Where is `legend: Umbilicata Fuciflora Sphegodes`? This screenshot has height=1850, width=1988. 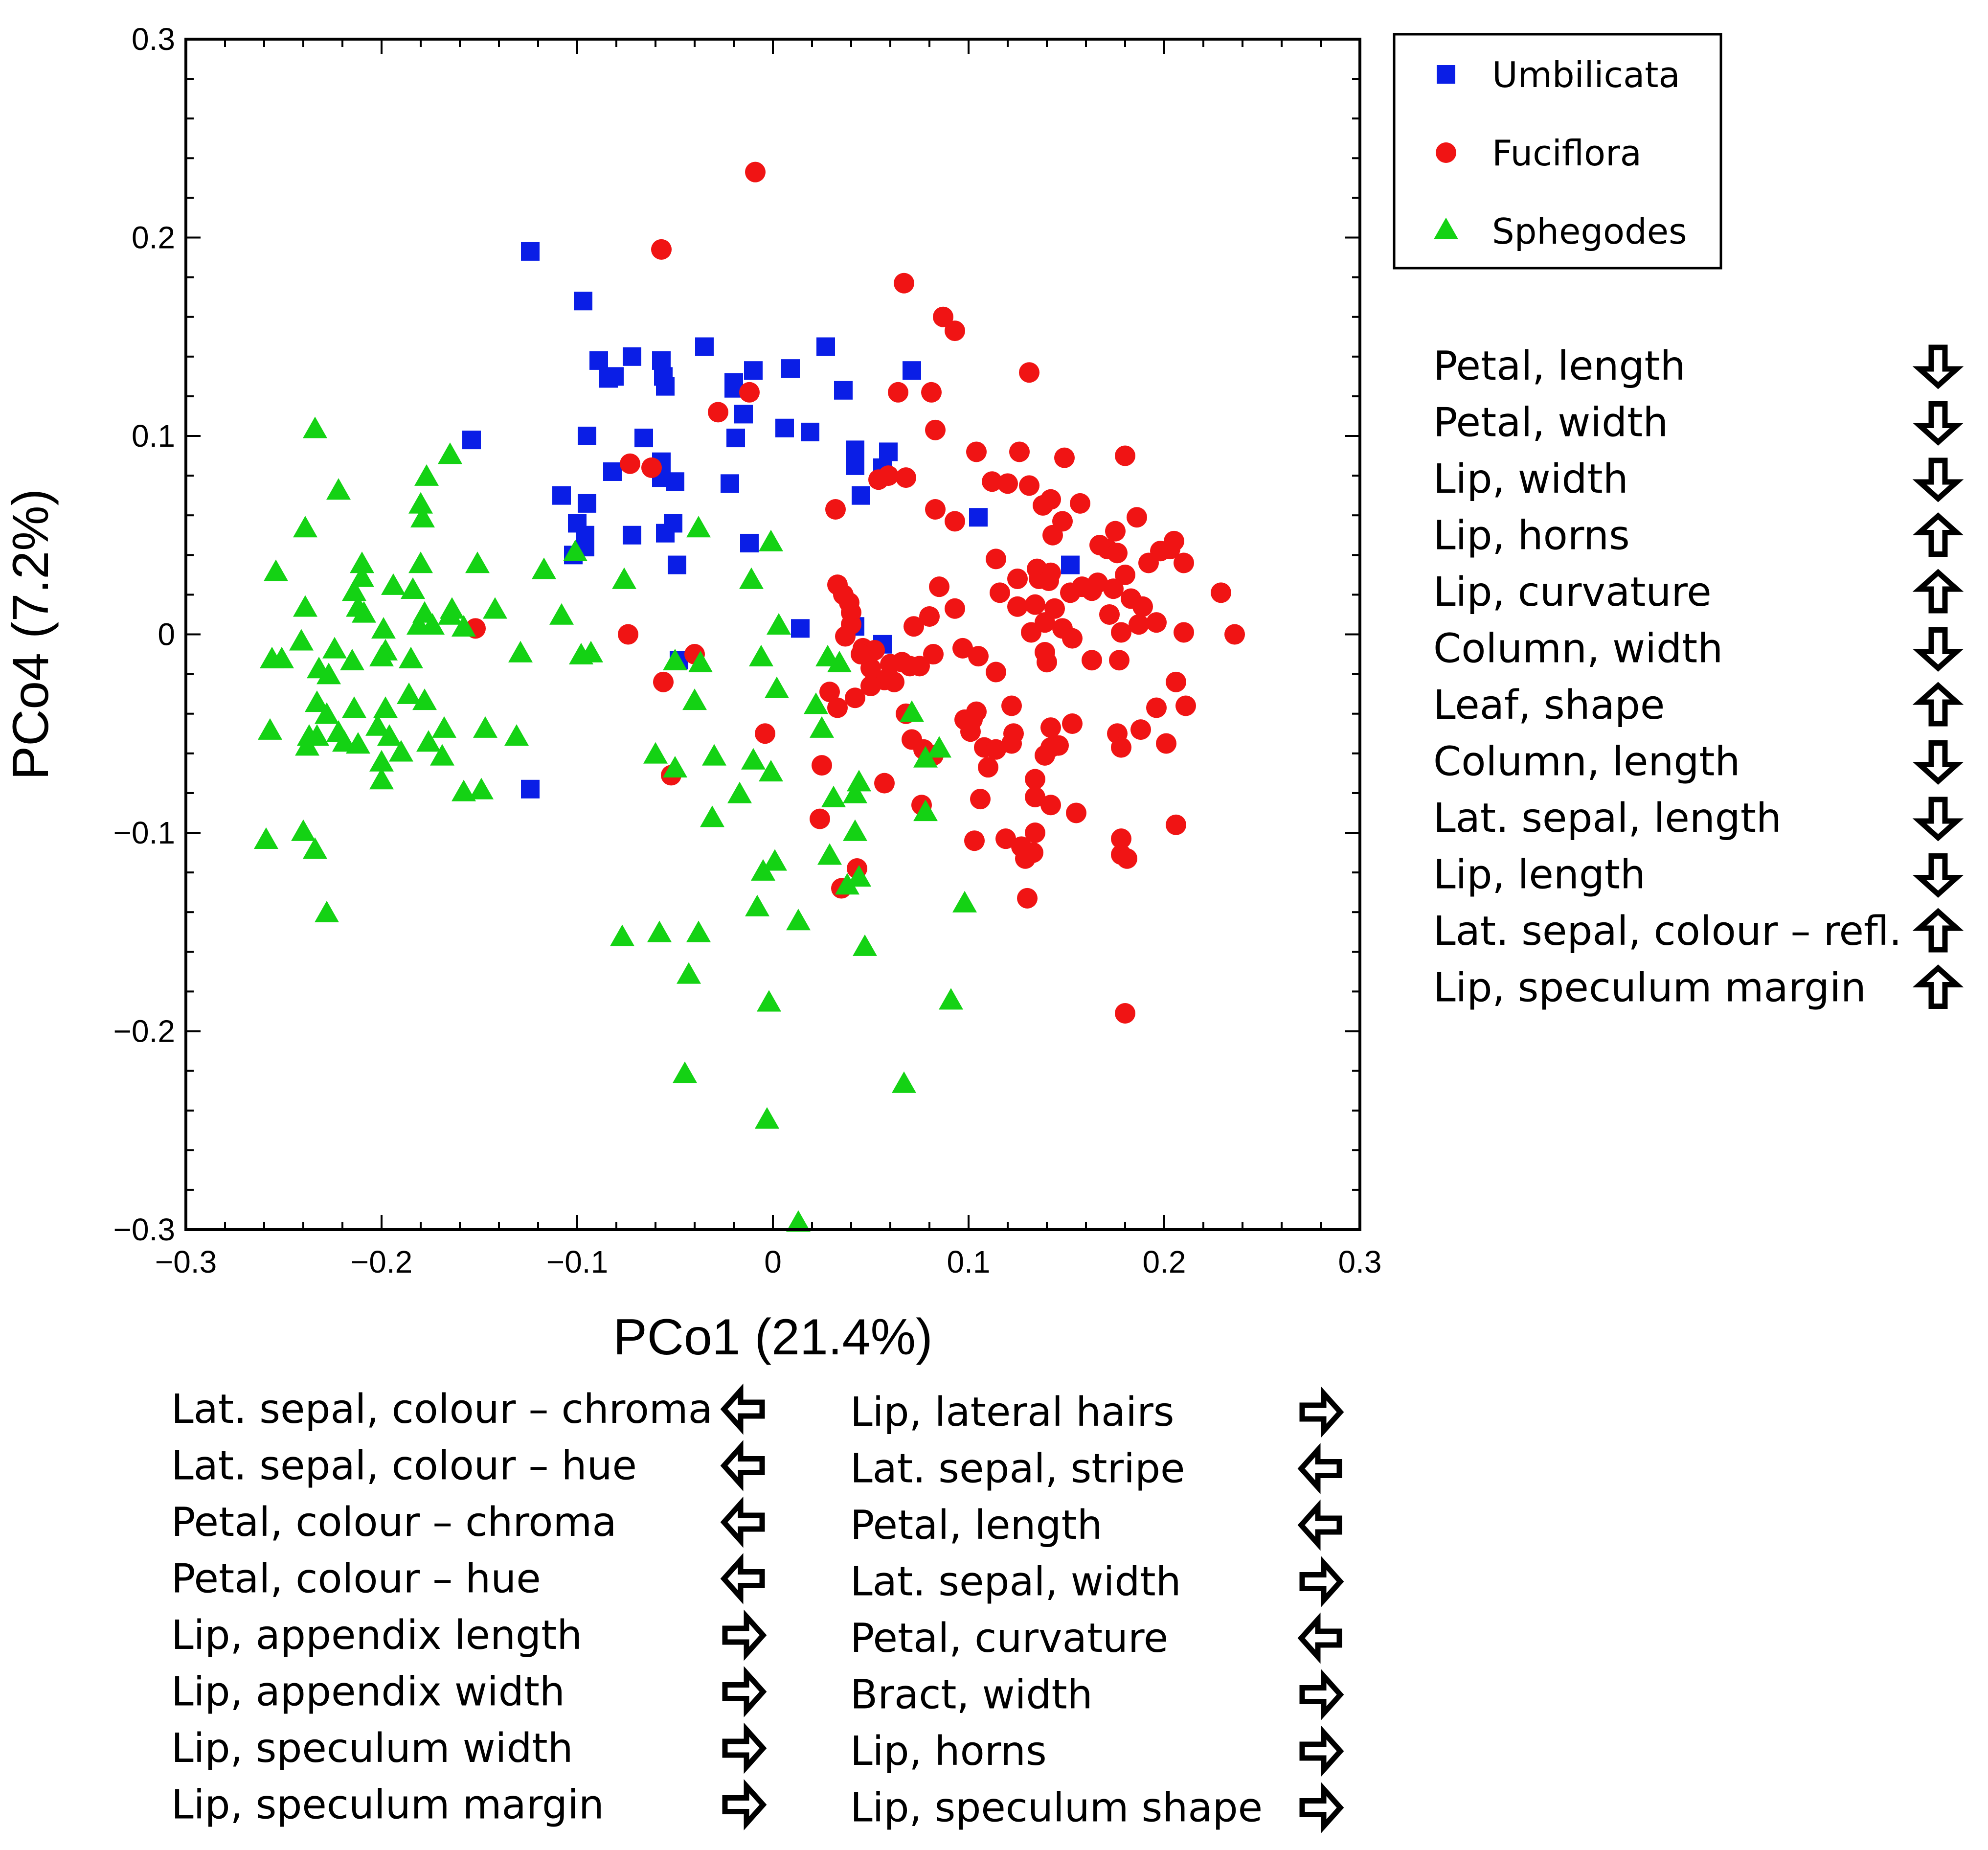
legend: Umbilicata Fuciflora Sphegodes is located at coordinates (1558, 152).